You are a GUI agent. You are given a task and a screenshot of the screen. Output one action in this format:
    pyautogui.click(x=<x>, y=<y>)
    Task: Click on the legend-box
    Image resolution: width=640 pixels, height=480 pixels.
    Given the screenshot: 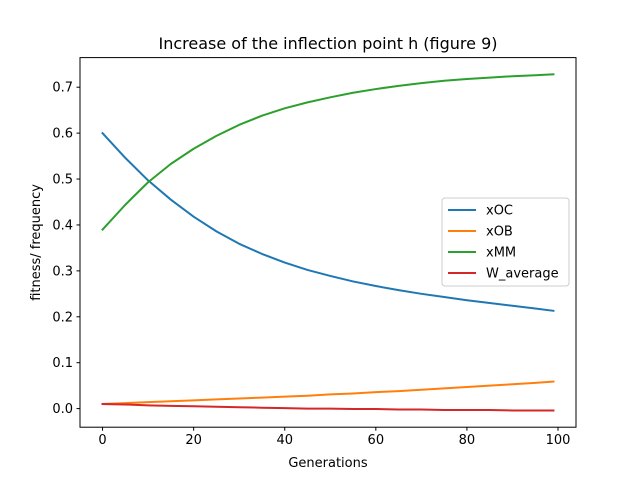 What is the action you would take?
    pyautogui.click(x=505, y=242)
    